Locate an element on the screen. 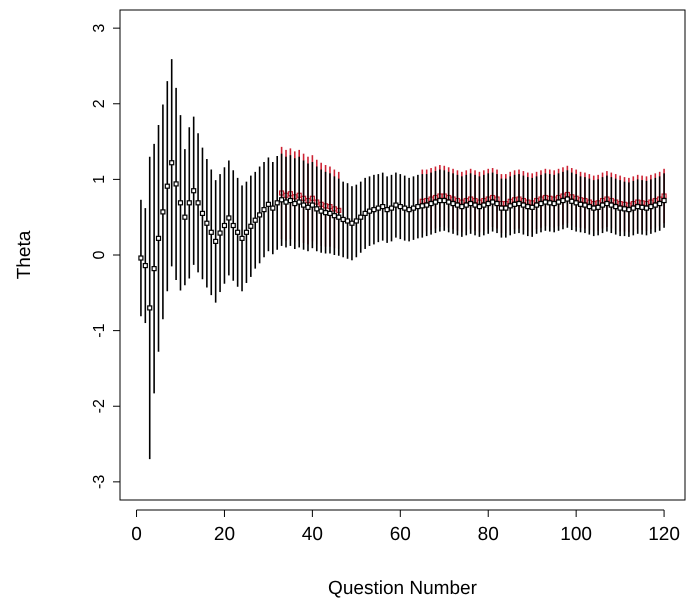  x-tick-label: 20 is located at coordinates (225, 534).